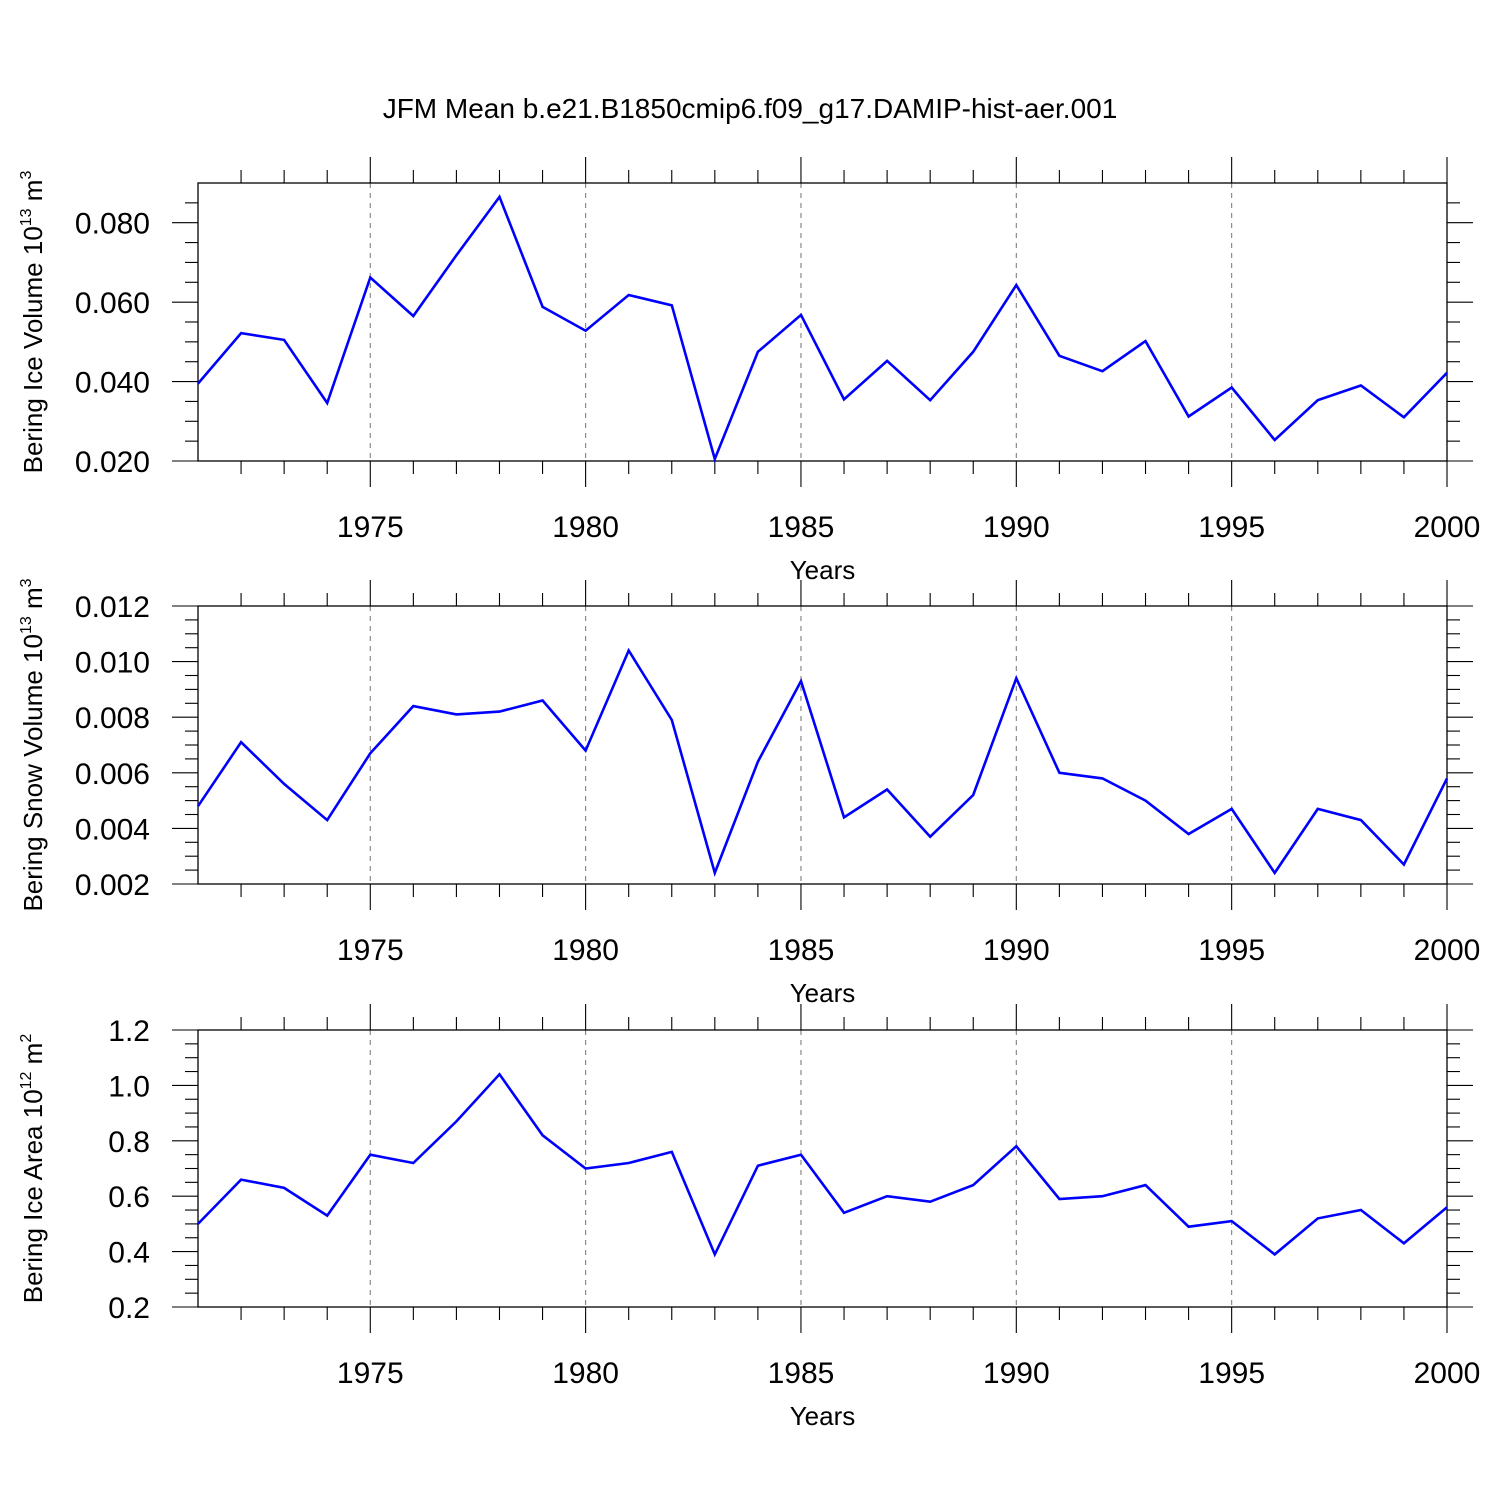 The width and height of the screenshot is (1500, 1500). What do you see at coordinates (112, 303) in the screenshot?
I see `y-tick-label: 0.060` at bounding box center [112, 303].